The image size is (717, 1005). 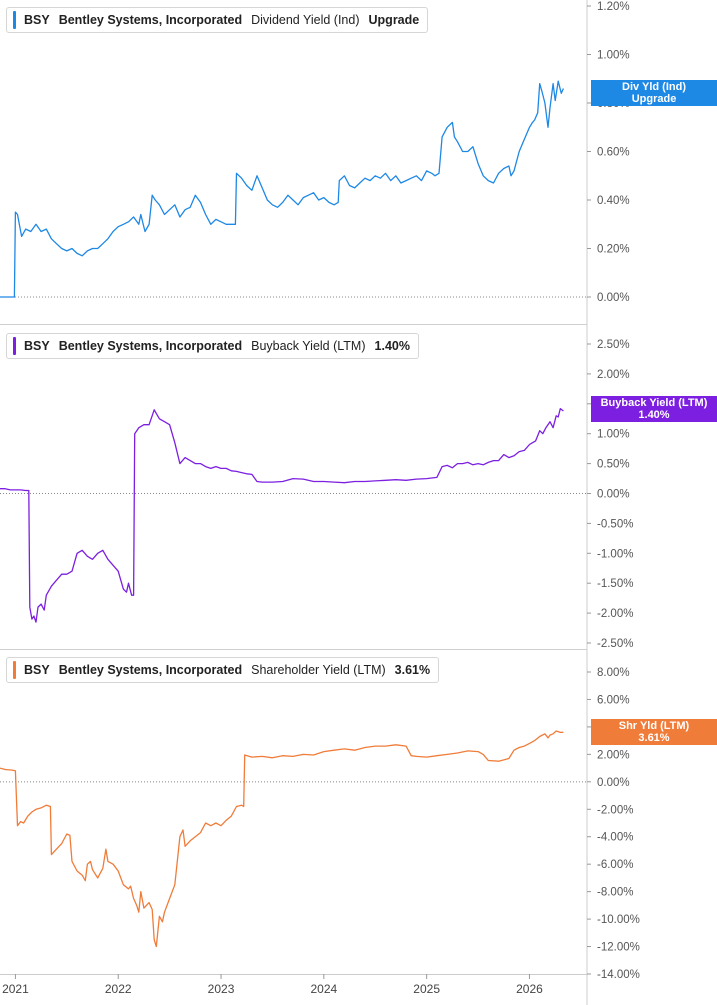 I want to click on y-tick-label: -8.00%, so click(x=615, y=893).